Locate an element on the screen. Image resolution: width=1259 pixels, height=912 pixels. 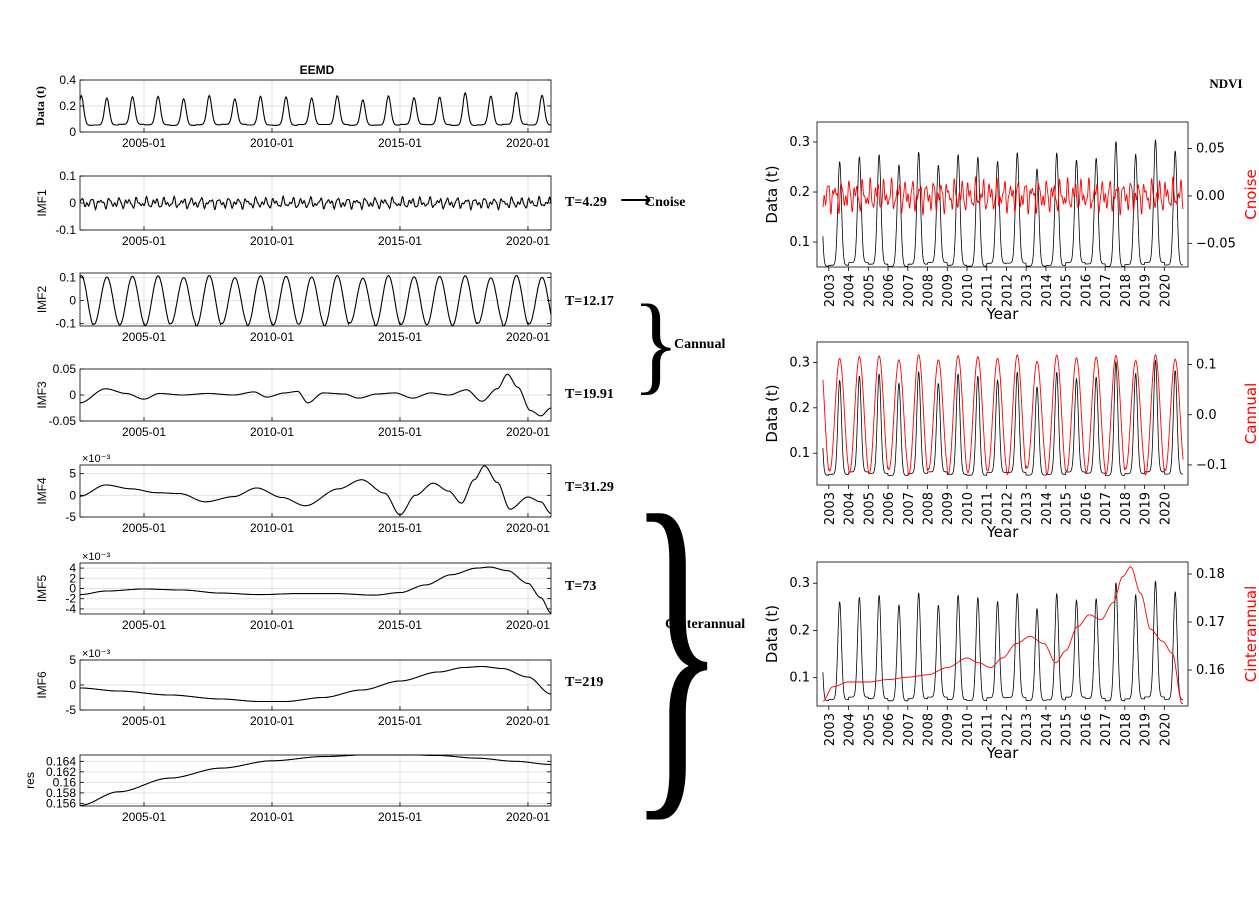
y-tick-label: -0.1 is located at coordinates (65, 324).